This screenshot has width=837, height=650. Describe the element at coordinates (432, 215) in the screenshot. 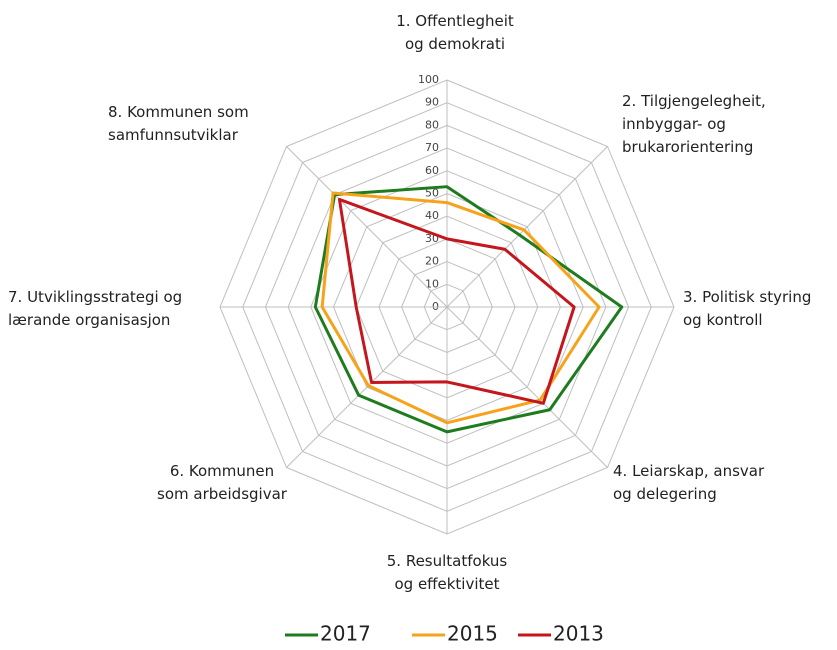

I see `tick-label: 40` at that location.